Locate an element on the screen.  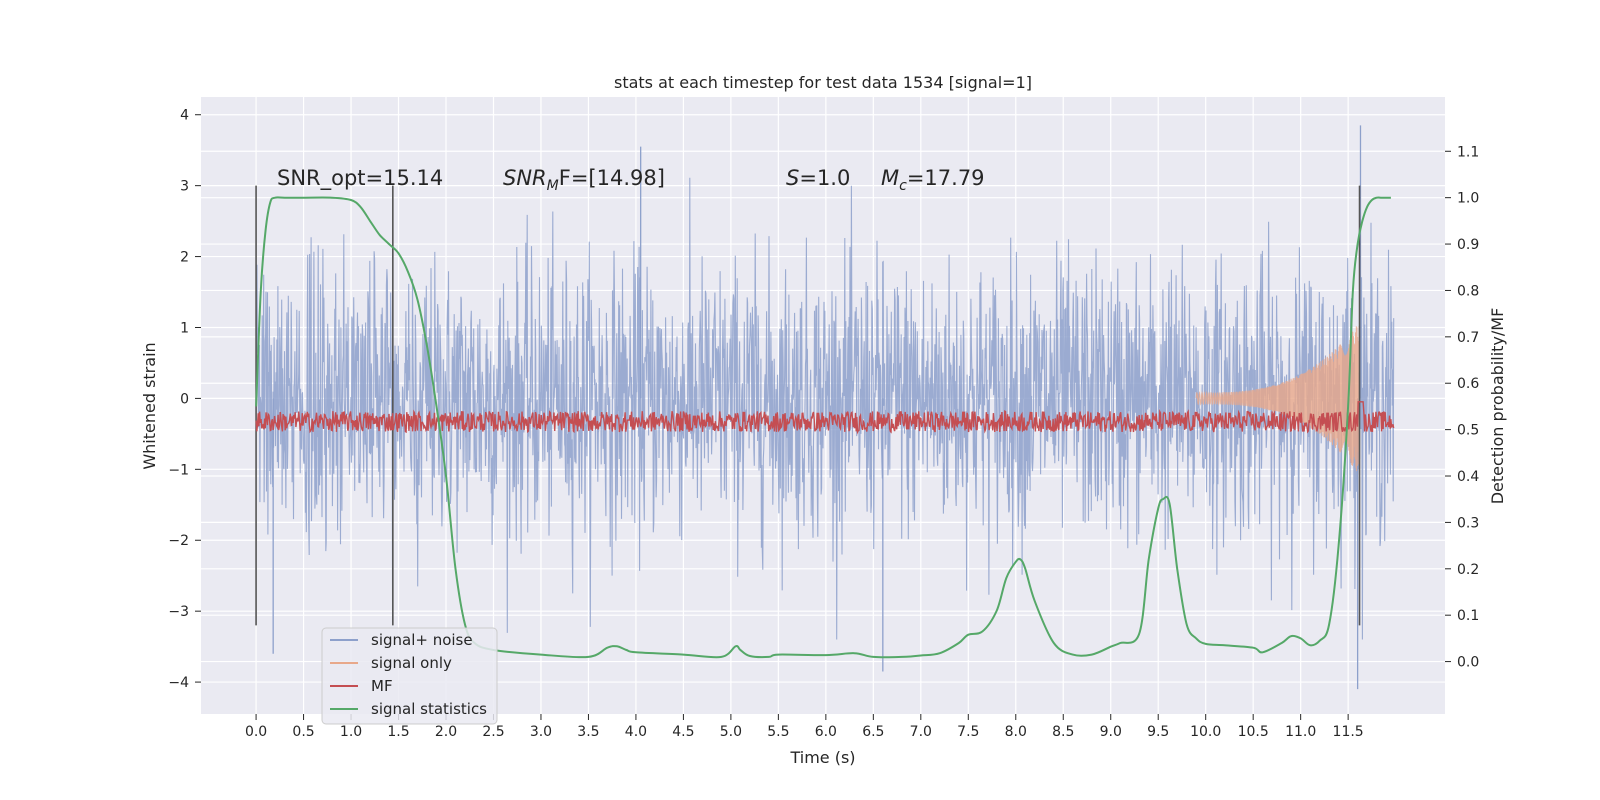
mf-line is located at coordinates (825, 418).